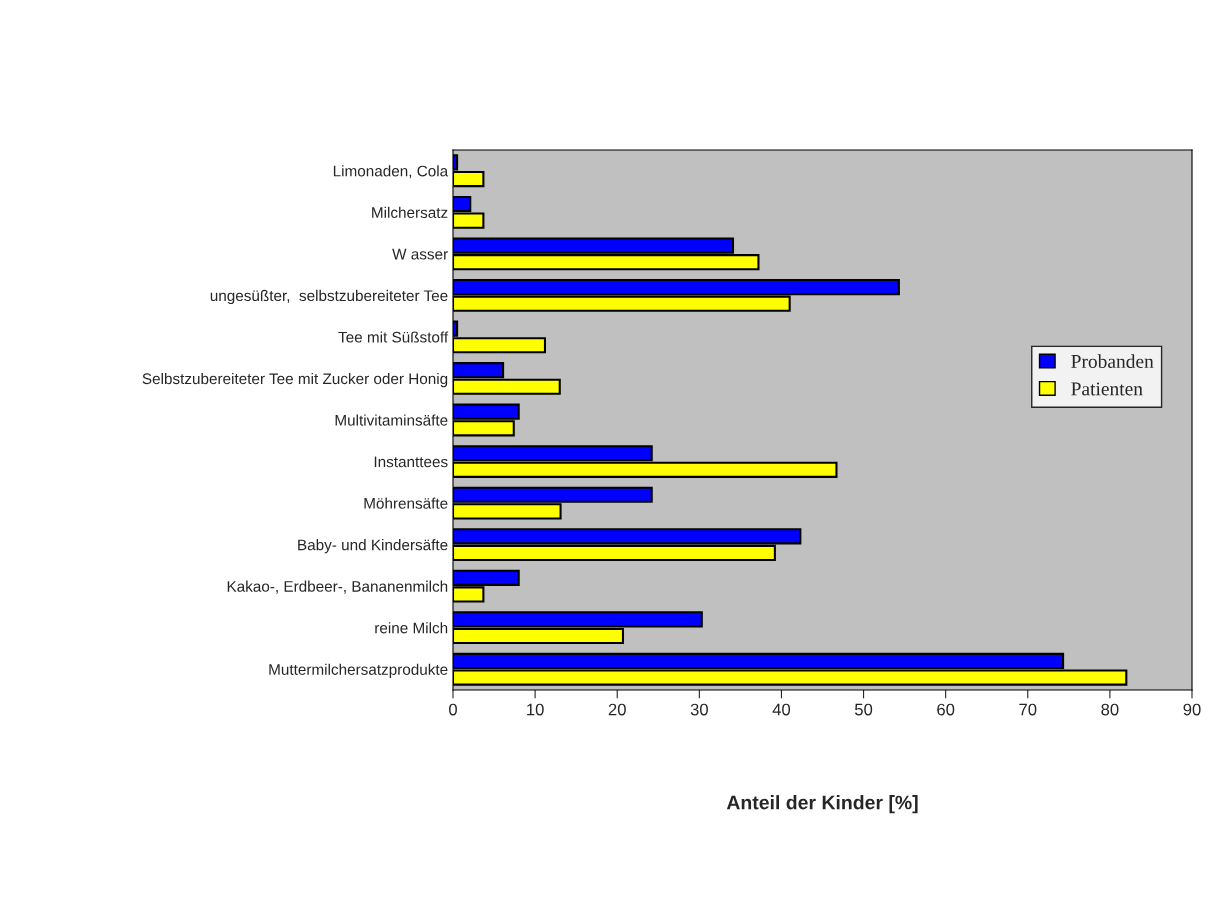 The height and width of the screenshot is (909, 1225). What do you see at coordinates (406, 503) in the screenshot?
I see `y-tick-label: Möhrensäfte` at bounding box center [406, 503].